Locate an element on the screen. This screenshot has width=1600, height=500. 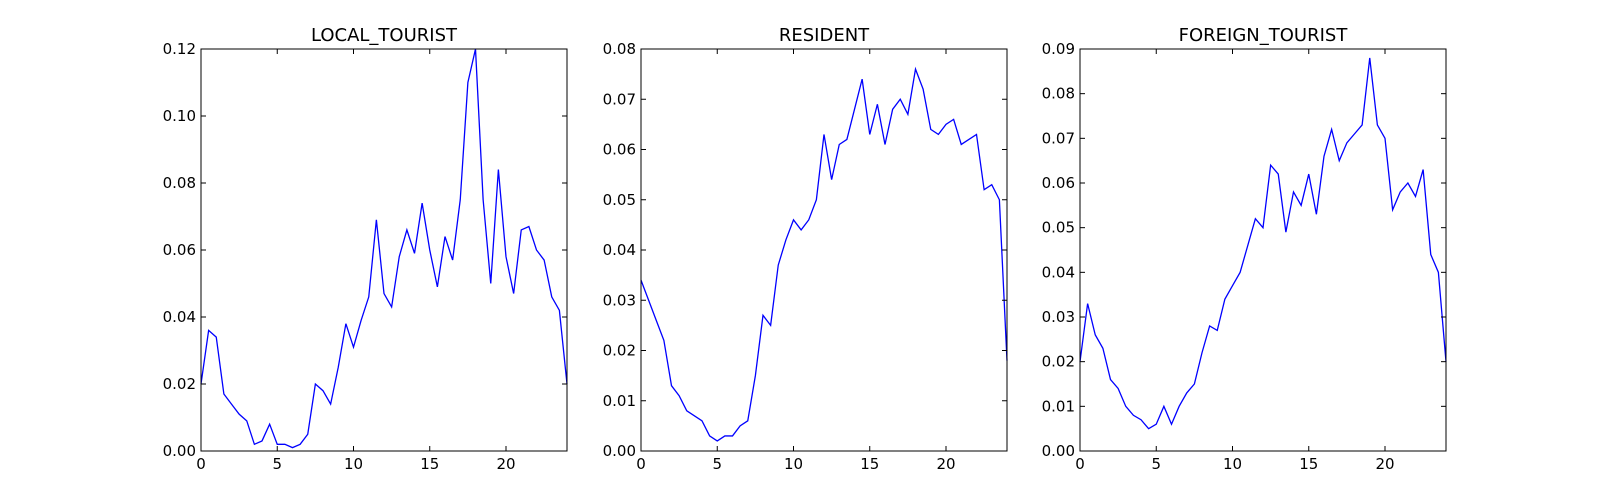
y-tick-label: 0.09 is located at coordinates (1058, 49).